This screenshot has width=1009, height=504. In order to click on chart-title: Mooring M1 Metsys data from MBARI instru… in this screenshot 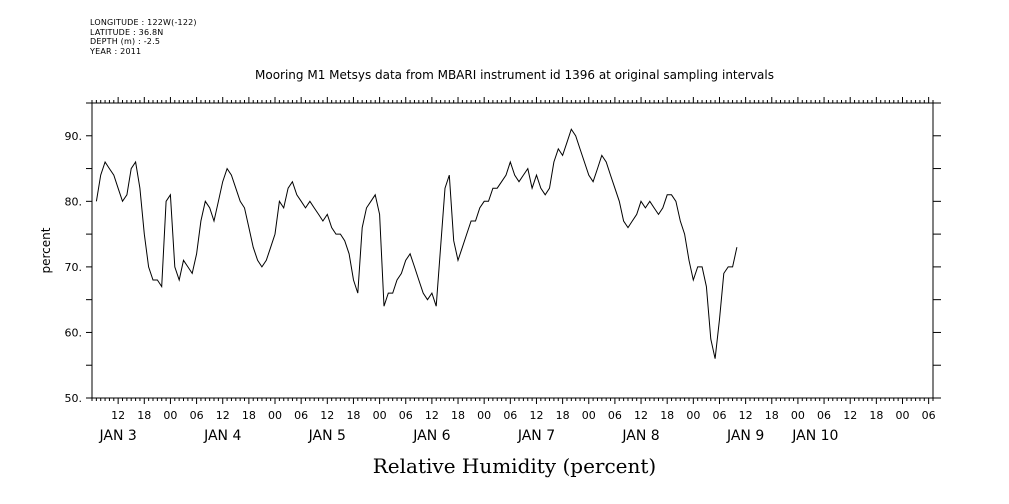, I will do `click(514, 75)`.